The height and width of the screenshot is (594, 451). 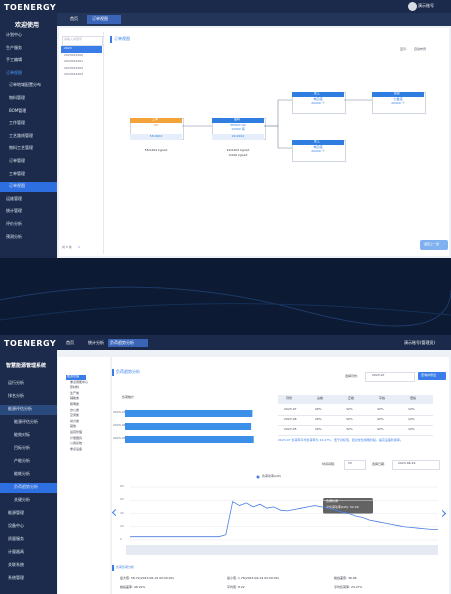 I want to click on menu-item: 评价分析, so click(x=14, y=223).